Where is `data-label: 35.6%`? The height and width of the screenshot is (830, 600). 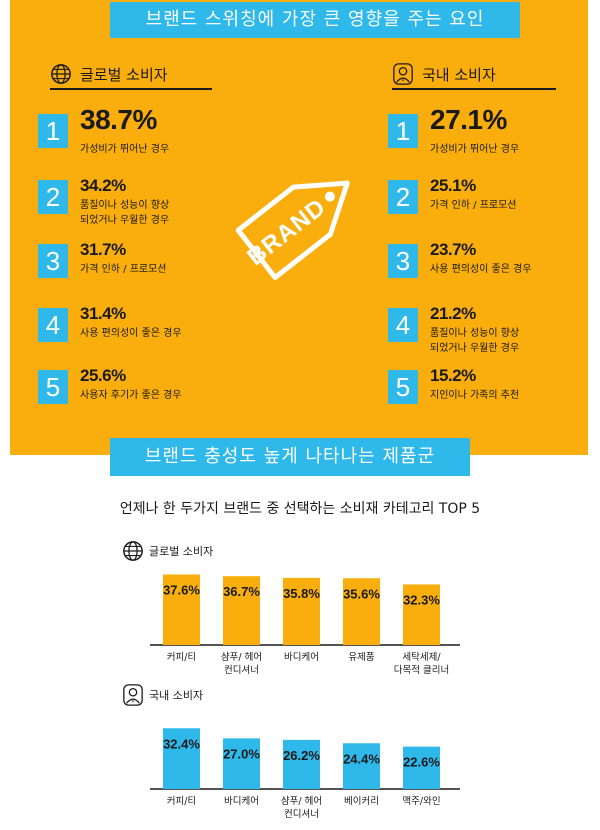 data-label: 35.6% is located at coordinates (361, 593).